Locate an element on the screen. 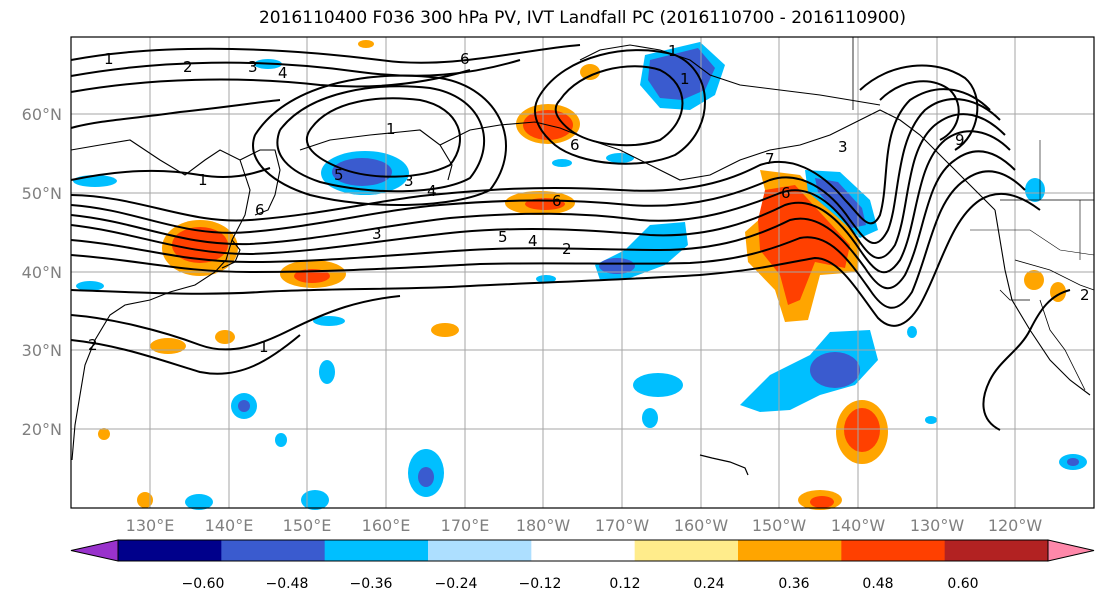  lat-tick-label: 50°N is located at coordinates (42, 193).